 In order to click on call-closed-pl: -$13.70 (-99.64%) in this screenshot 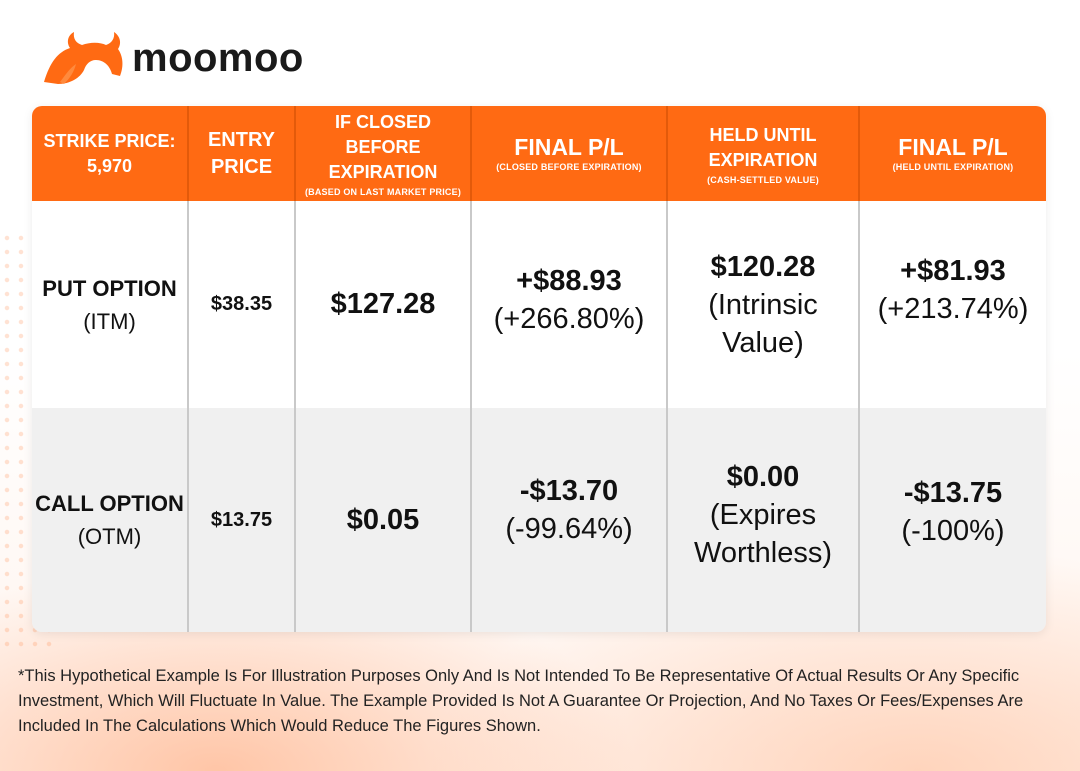, I will do `click(570, 520)`.